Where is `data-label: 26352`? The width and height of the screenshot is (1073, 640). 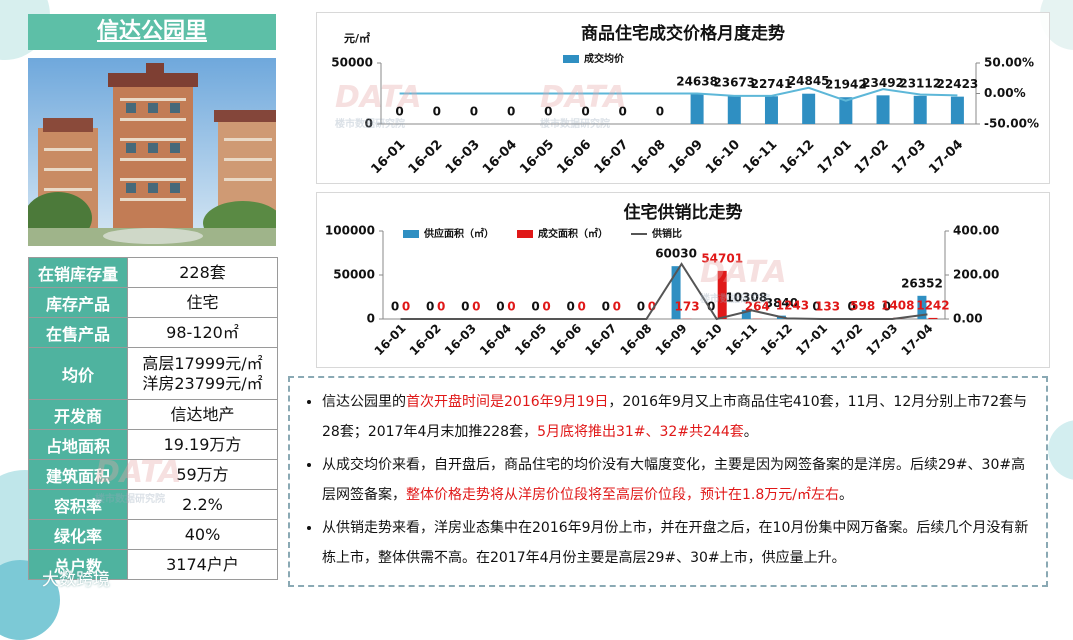
data-label: 26352 is located at coordinates (922, 283).